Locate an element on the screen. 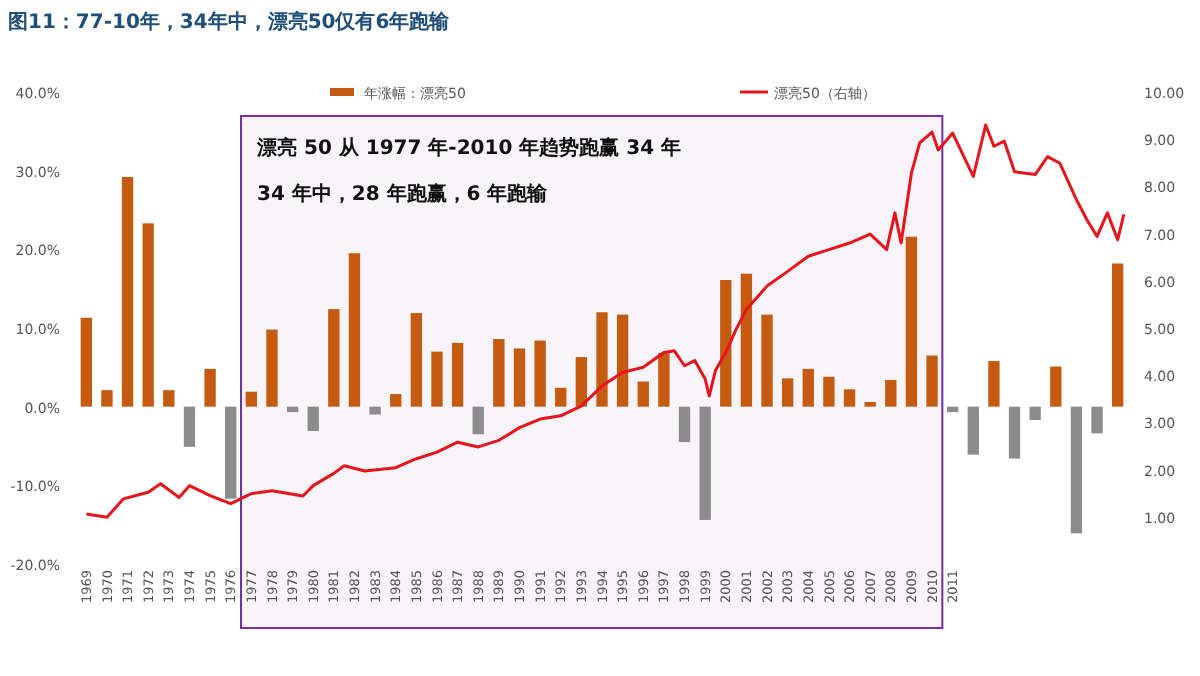 This screenshot has height=676, width=1200. annotation: 34 年中，28 年跑赢，6 年跑输 is located at coordinates (403, 194).